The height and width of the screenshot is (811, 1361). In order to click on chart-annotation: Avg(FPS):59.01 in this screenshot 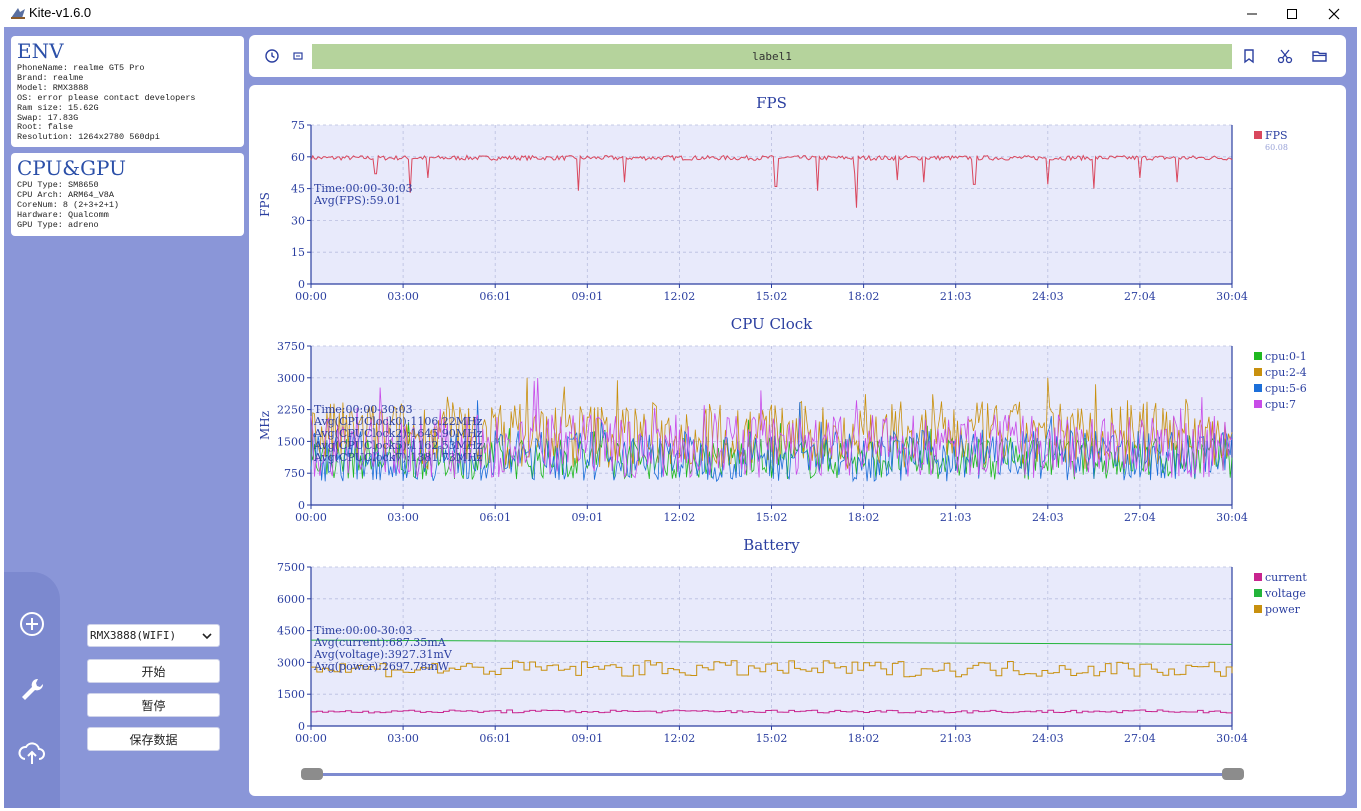, I will do `click(357, 200)`.